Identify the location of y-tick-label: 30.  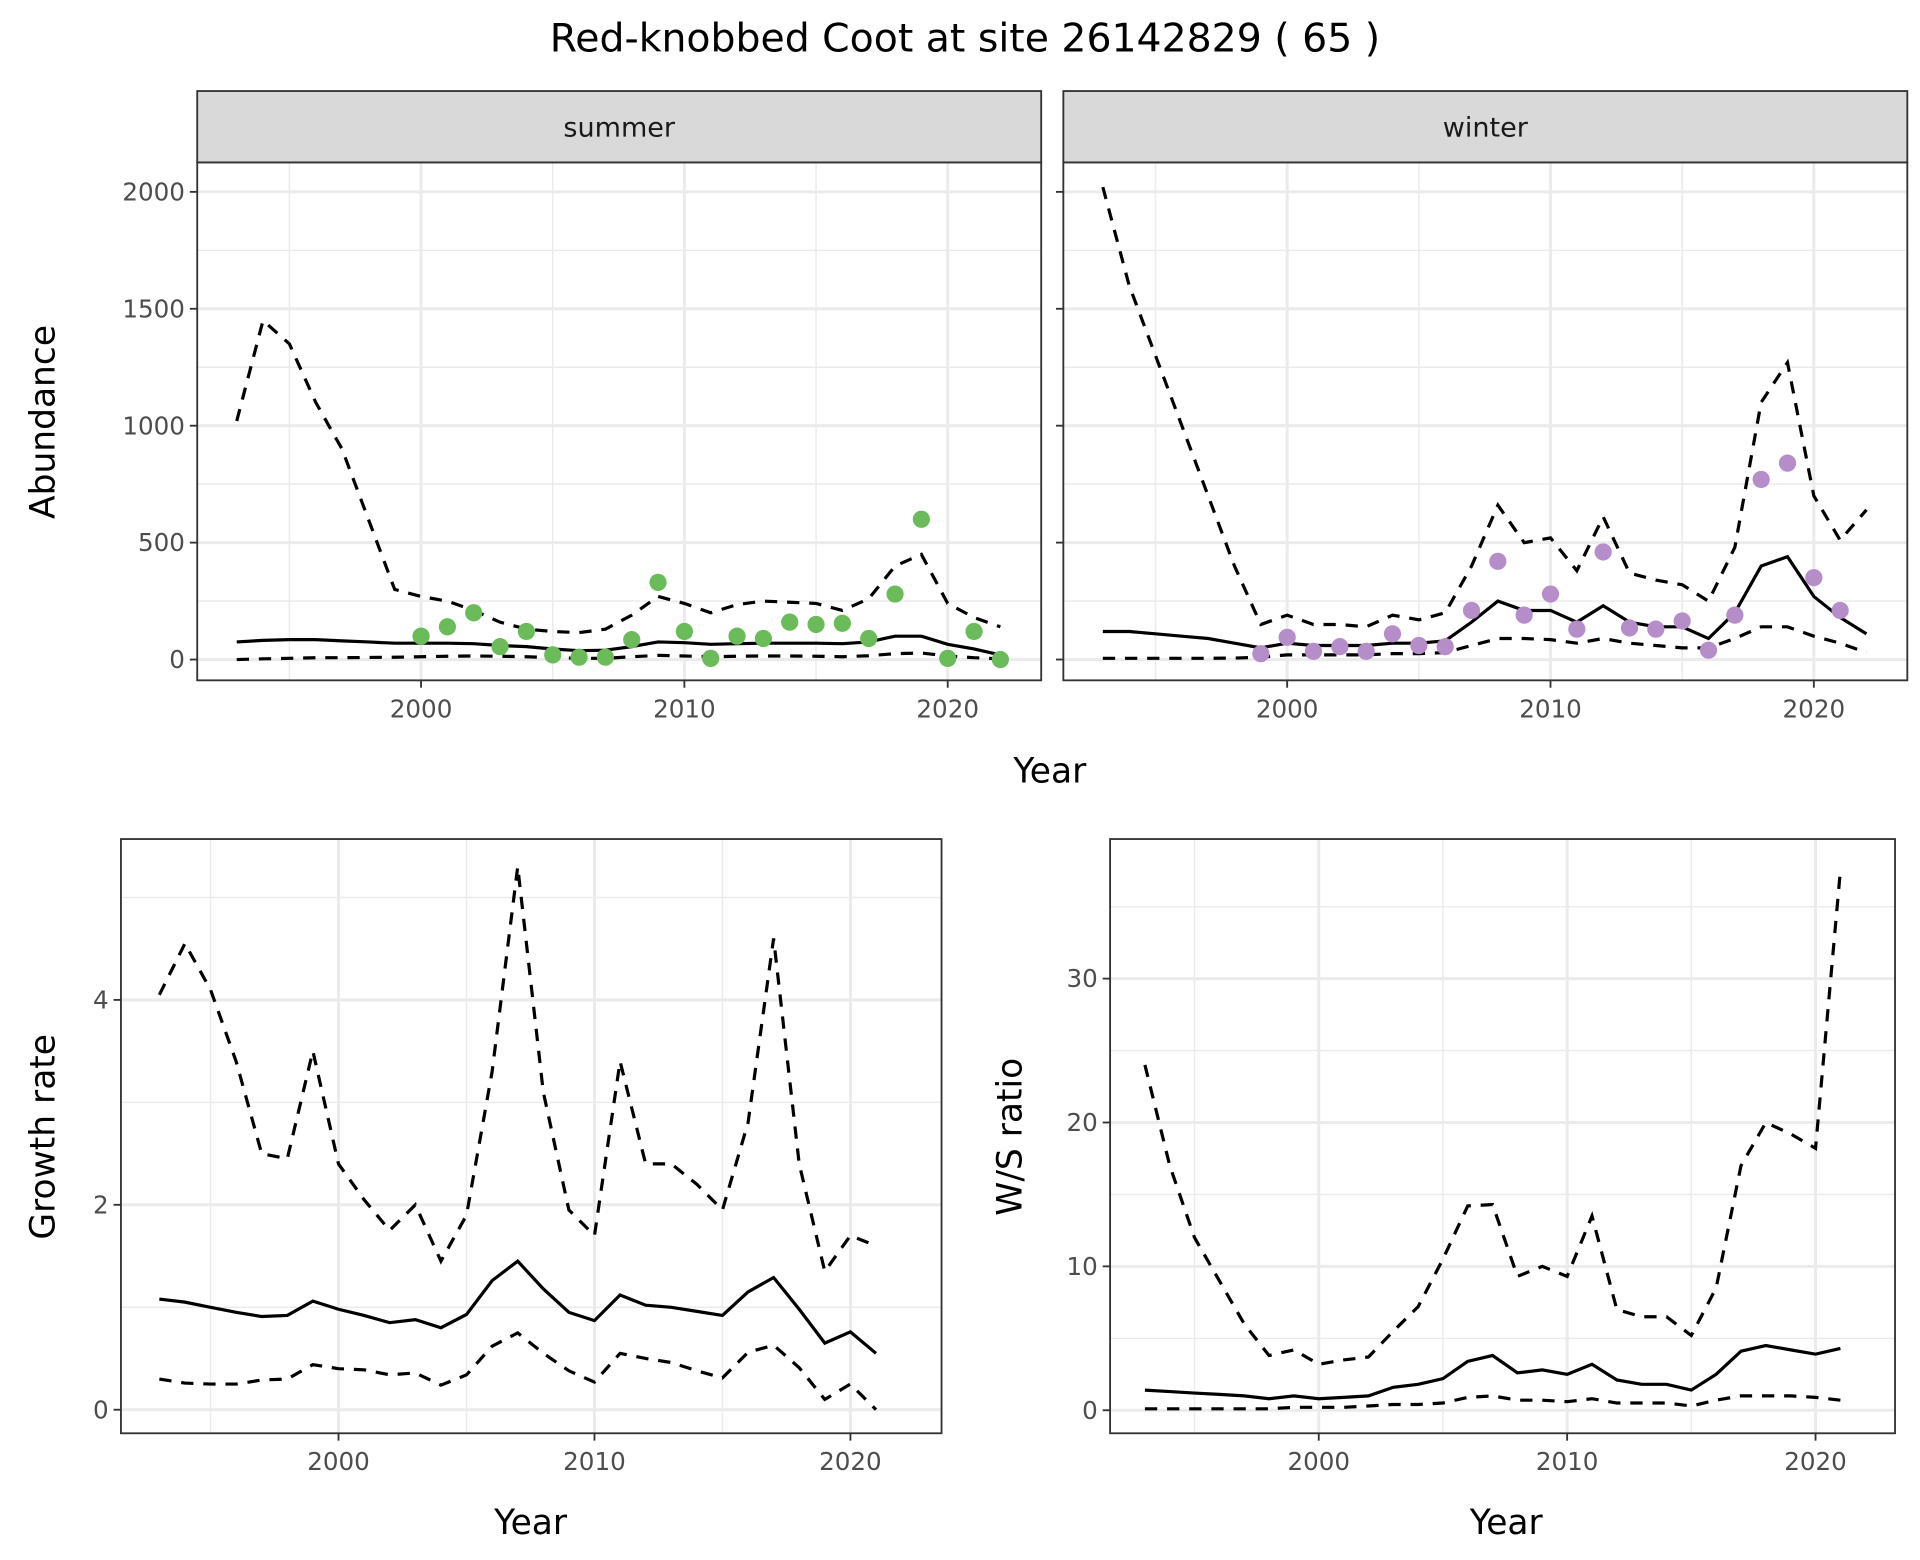
(1081, 978).